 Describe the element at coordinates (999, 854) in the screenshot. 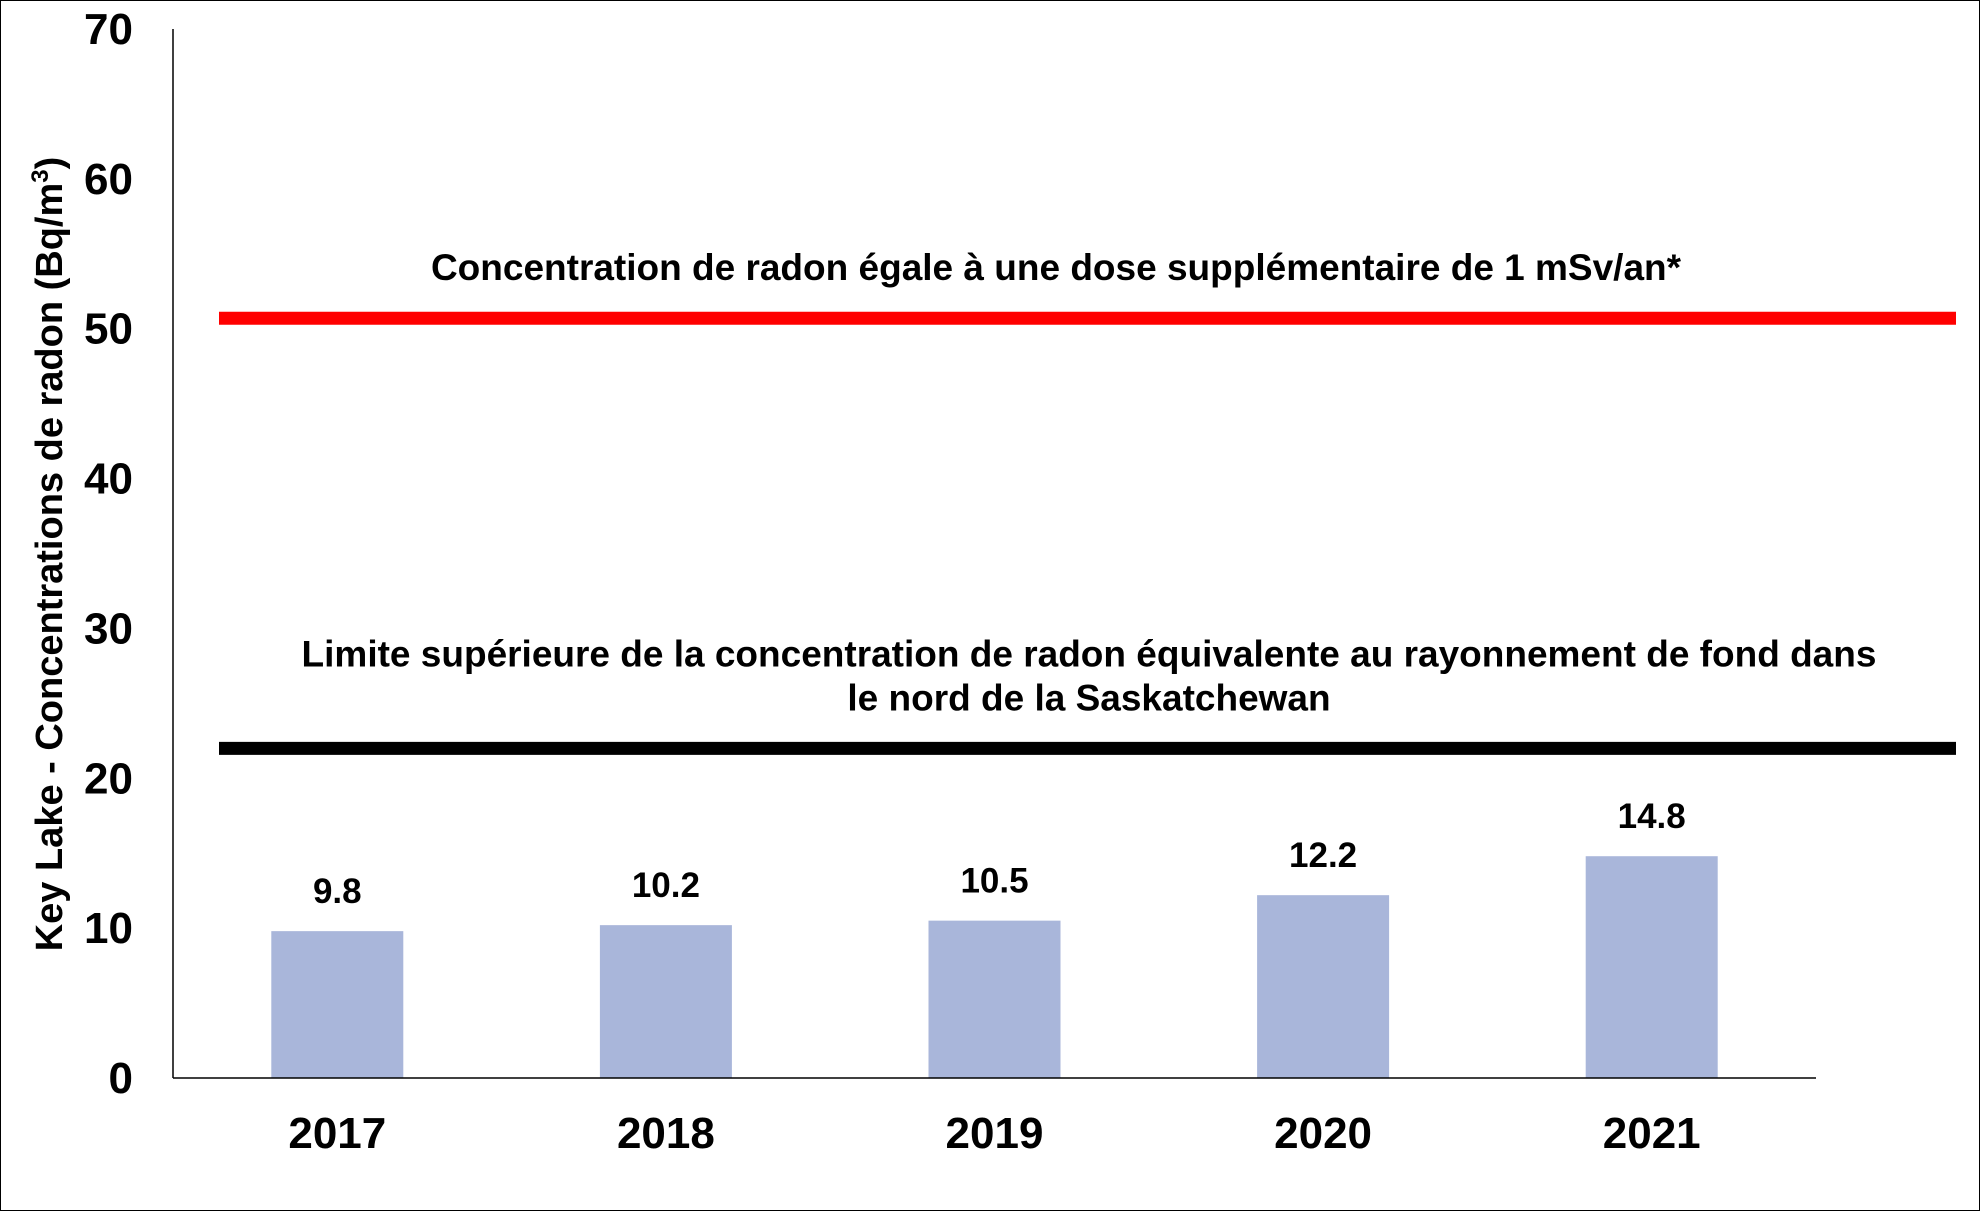

I see `bar-value-labels: 9.8 10.2 10.5 12.2 14.8` at that location.